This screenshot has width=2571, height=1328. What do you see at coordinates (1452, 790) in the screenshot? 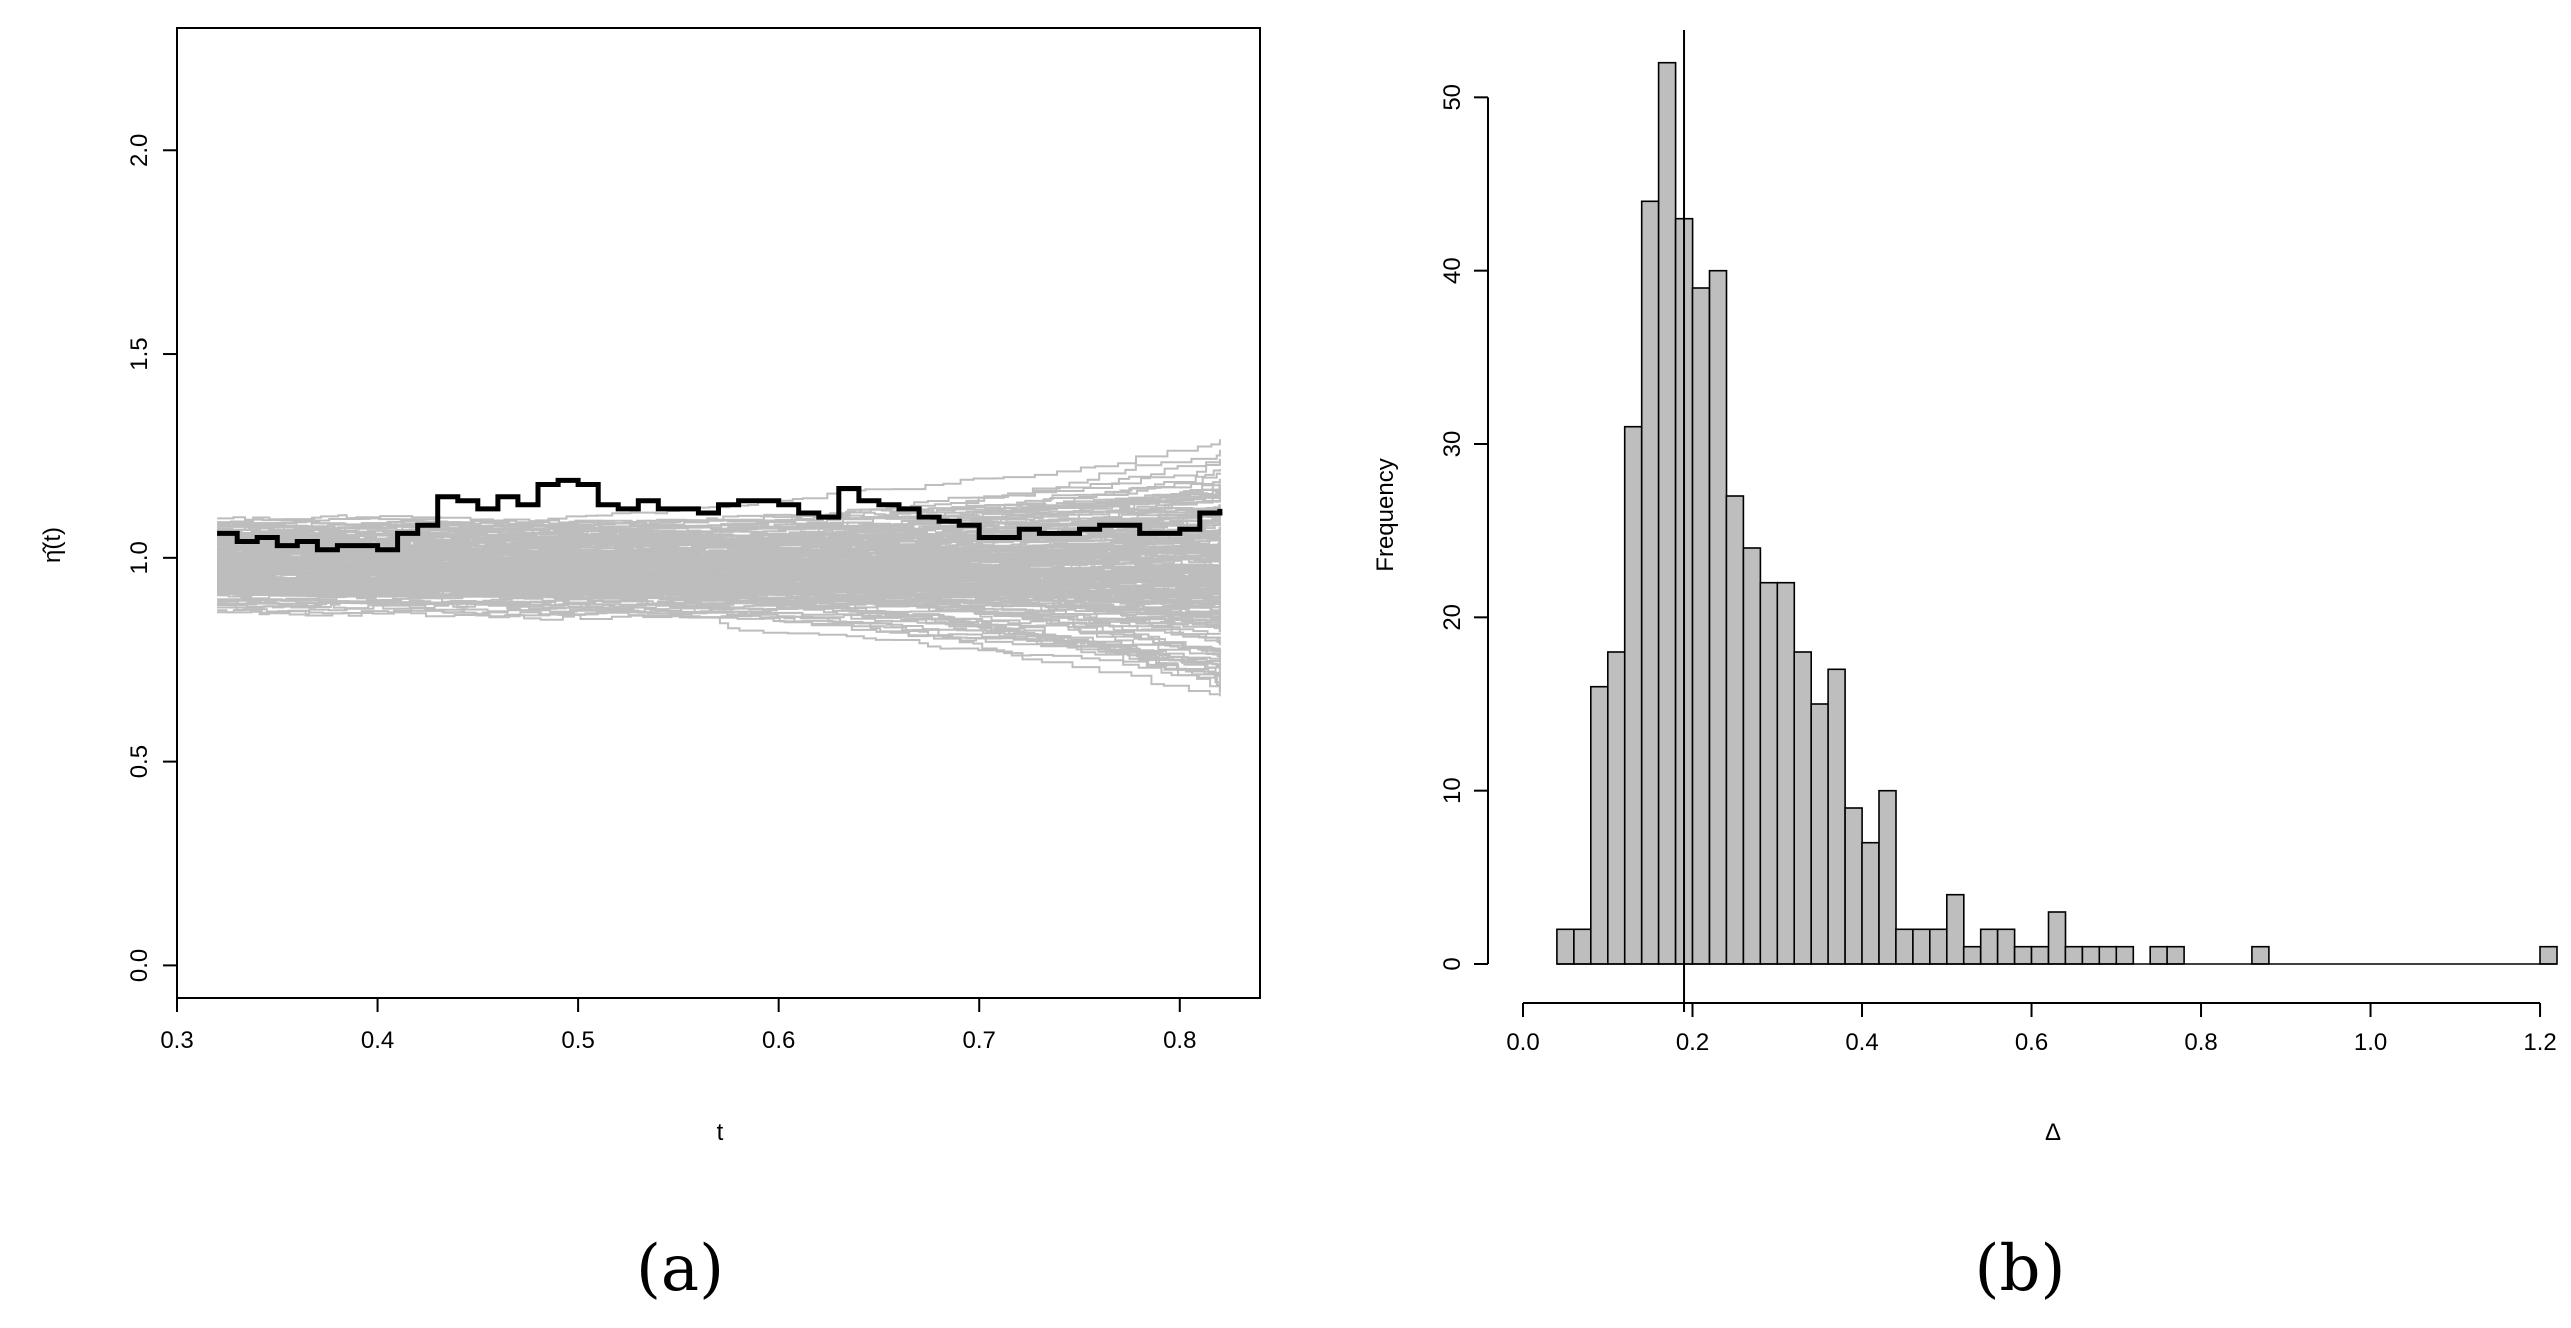
I see `panel-b-y-tick-label: 10` at bounding box center [1452, 790].